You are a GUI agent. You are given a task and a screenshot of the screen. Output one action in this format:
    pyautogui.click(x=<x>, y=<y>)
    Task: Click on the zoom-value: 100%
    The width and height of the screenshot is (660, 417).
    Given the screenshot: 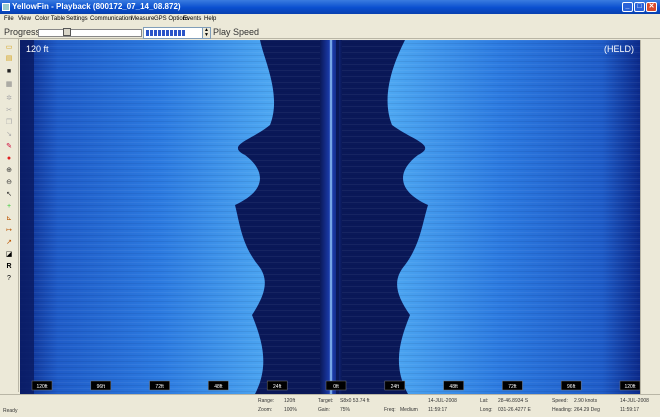 What is the action you would take?
    pyautogui.click(x=290, y=410)
    